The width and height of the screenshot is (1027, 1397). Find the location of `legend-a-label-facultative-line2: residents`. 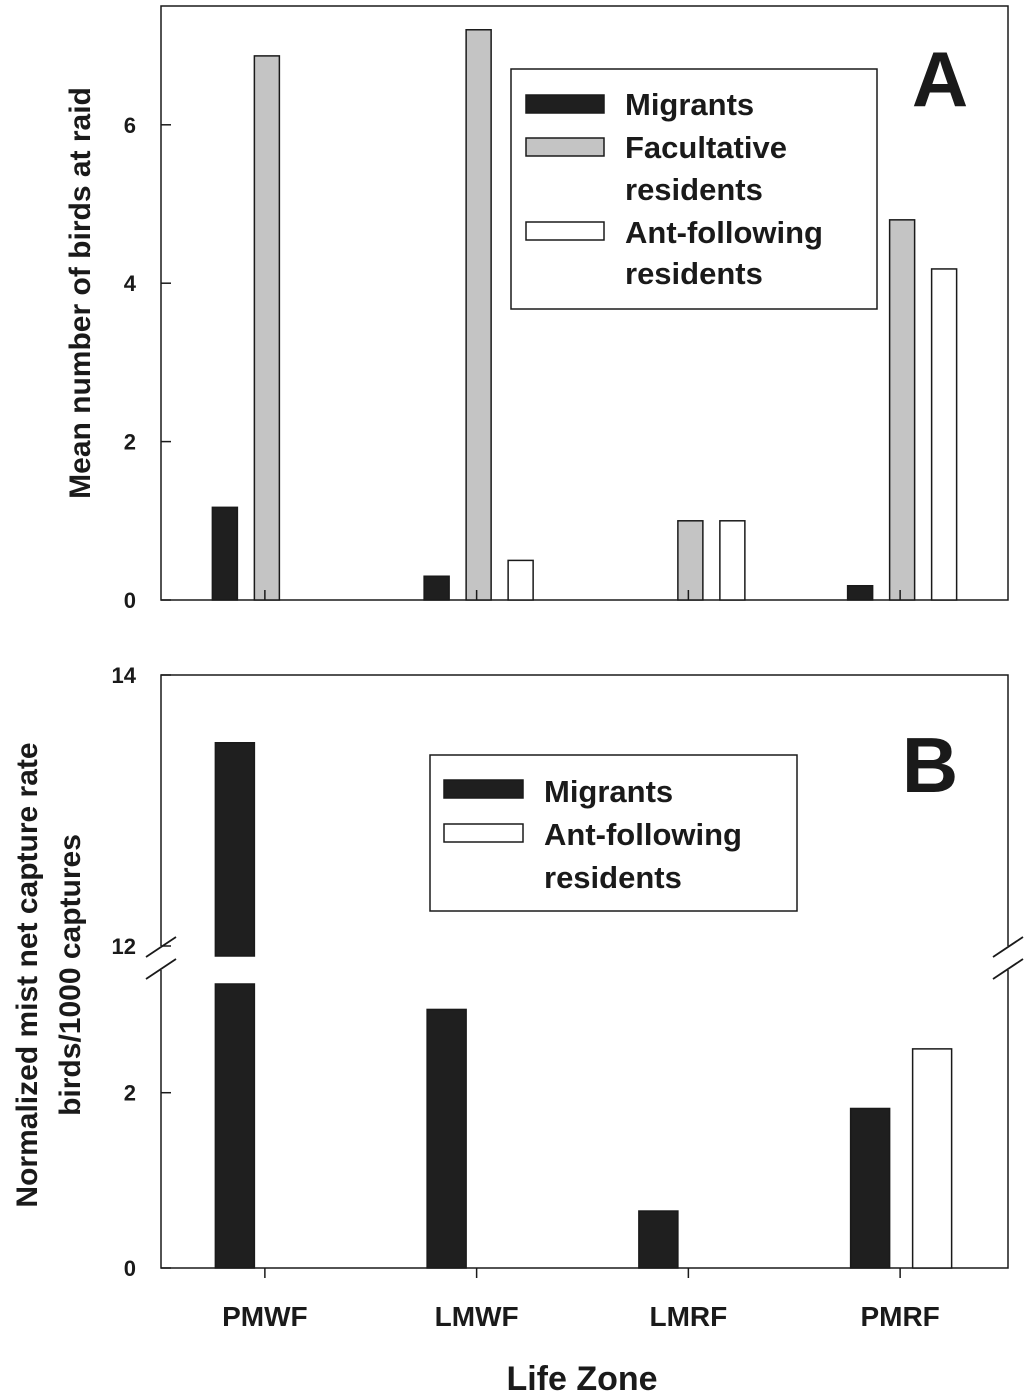

legend-a-label-facultative-line2: residents is located at coordinates (694, 189).